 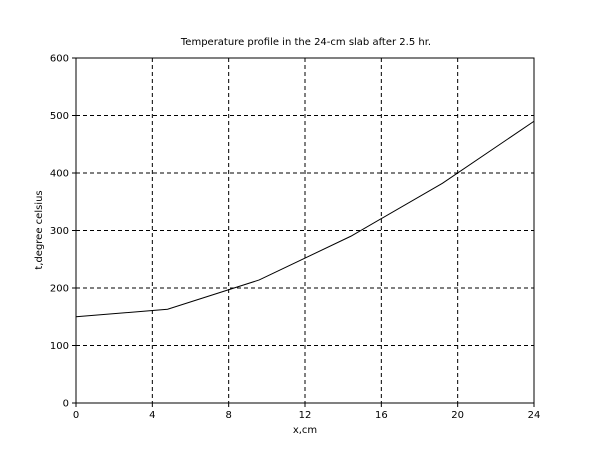 I want to click on x-tick-label: 0, so click(x=76, y=415).